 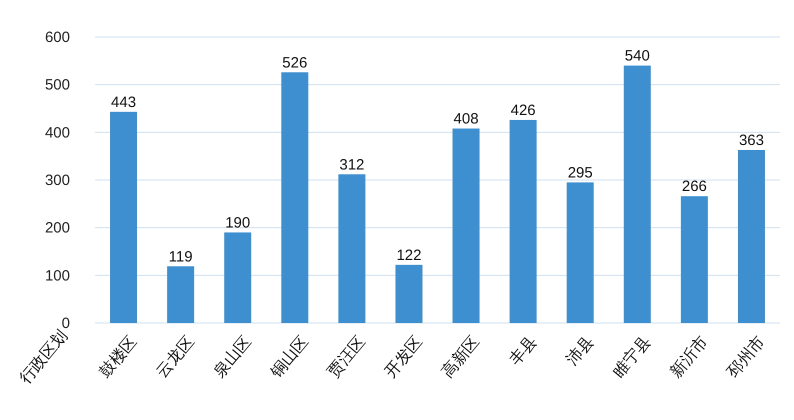 What do you see at coordinates (118, 357) in the screenshot?
I see `x-tick-label: 鼓楼区` at bounding box center [118, 357].